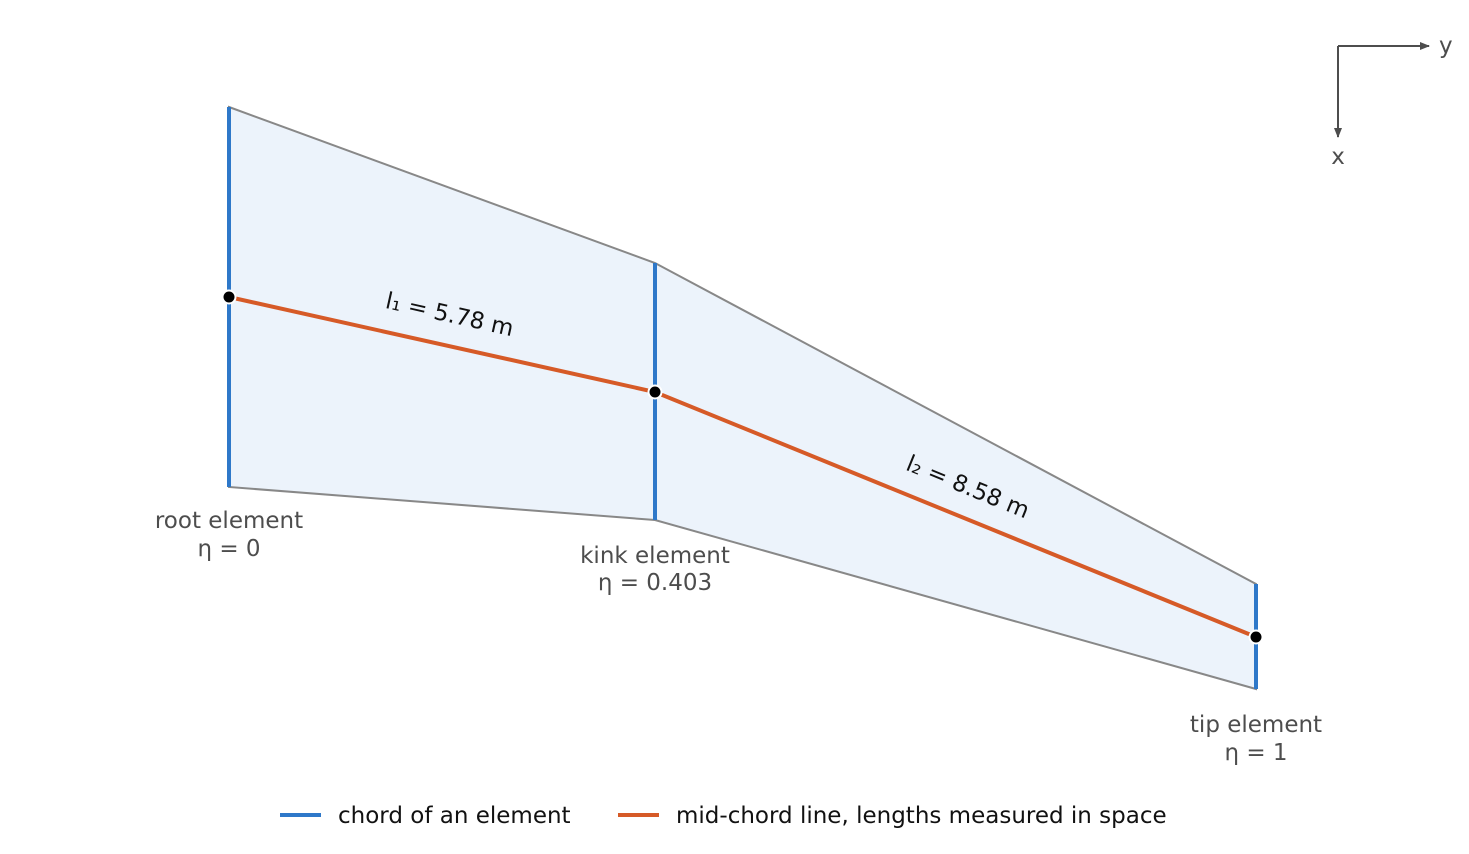  I want to click on coordinate-axes: y x, so click(1391, 101).